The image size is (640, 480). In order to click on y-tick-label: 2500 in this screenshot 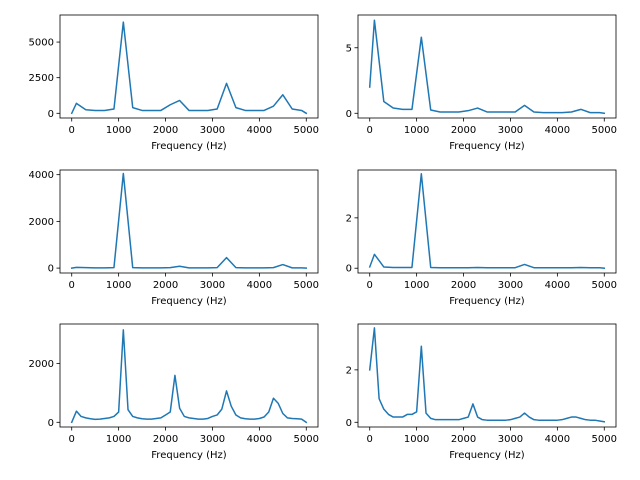, I will do `click(41, 78)`.